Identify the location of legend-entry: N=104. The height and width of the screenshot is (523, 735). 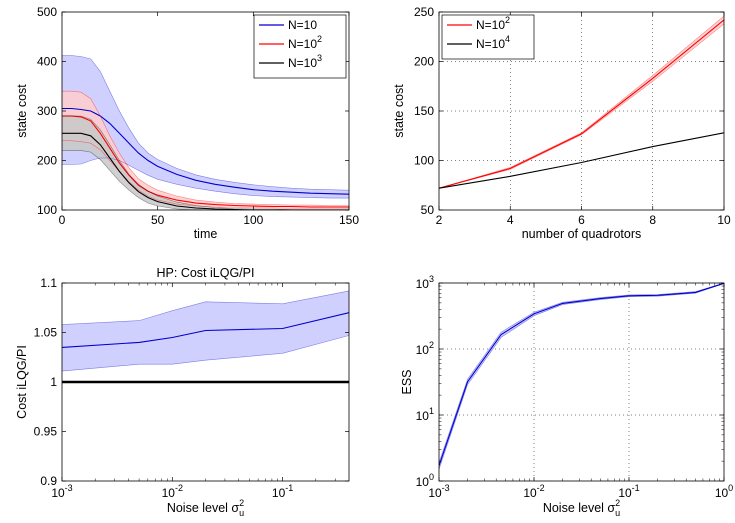
(493, 42).